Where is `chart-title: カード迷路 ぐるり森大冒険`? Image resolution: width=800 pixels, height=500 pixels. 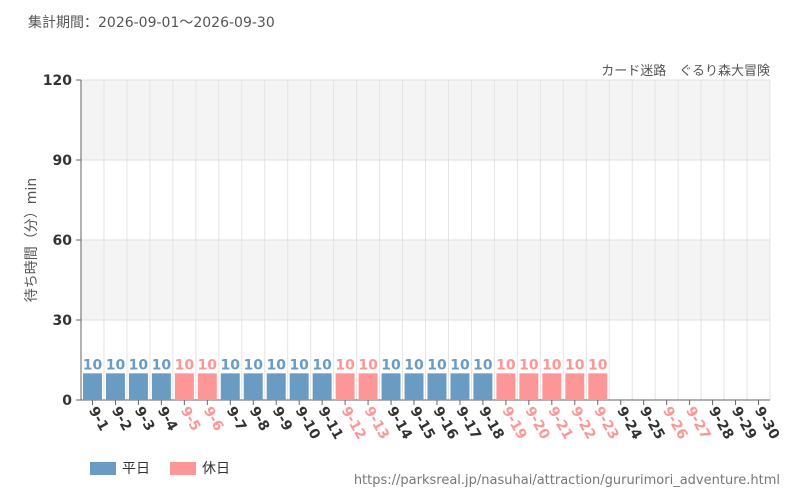
chart-title: カード迷路 ぐるり森大冒険 is located at coordinates (685, 71).